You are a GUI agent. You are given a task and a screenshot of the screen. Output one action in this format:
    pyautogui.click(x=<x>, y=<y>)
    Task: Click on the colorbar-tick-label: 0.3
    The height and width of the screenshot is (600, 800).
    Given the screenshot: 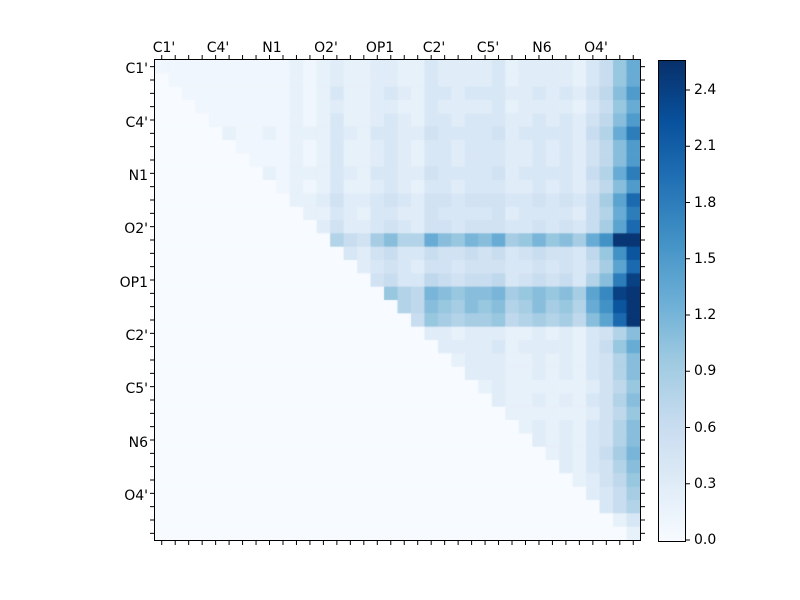 What is the action you would take?
    pyautogui.click(x=705, y=484)
    